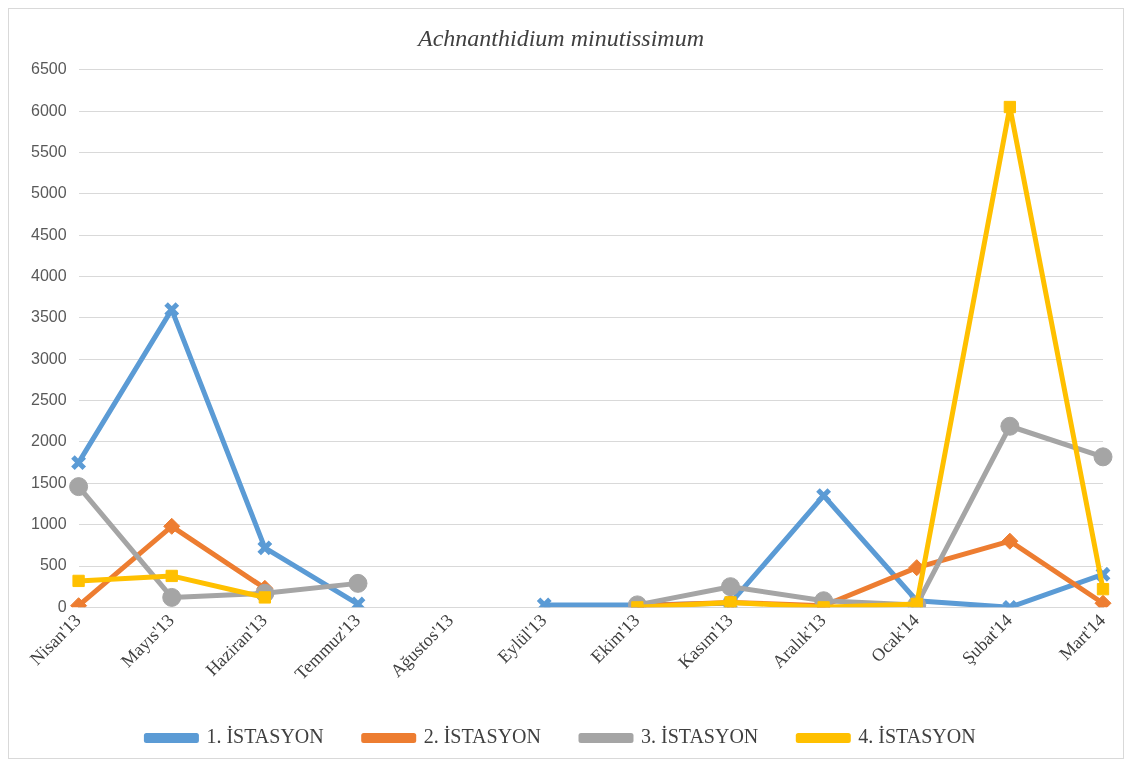 The image size is (1132, 767). Describe the element at coordinates (49, 151) in the screenshot. I see `y-tick-label: 5500` at that location.